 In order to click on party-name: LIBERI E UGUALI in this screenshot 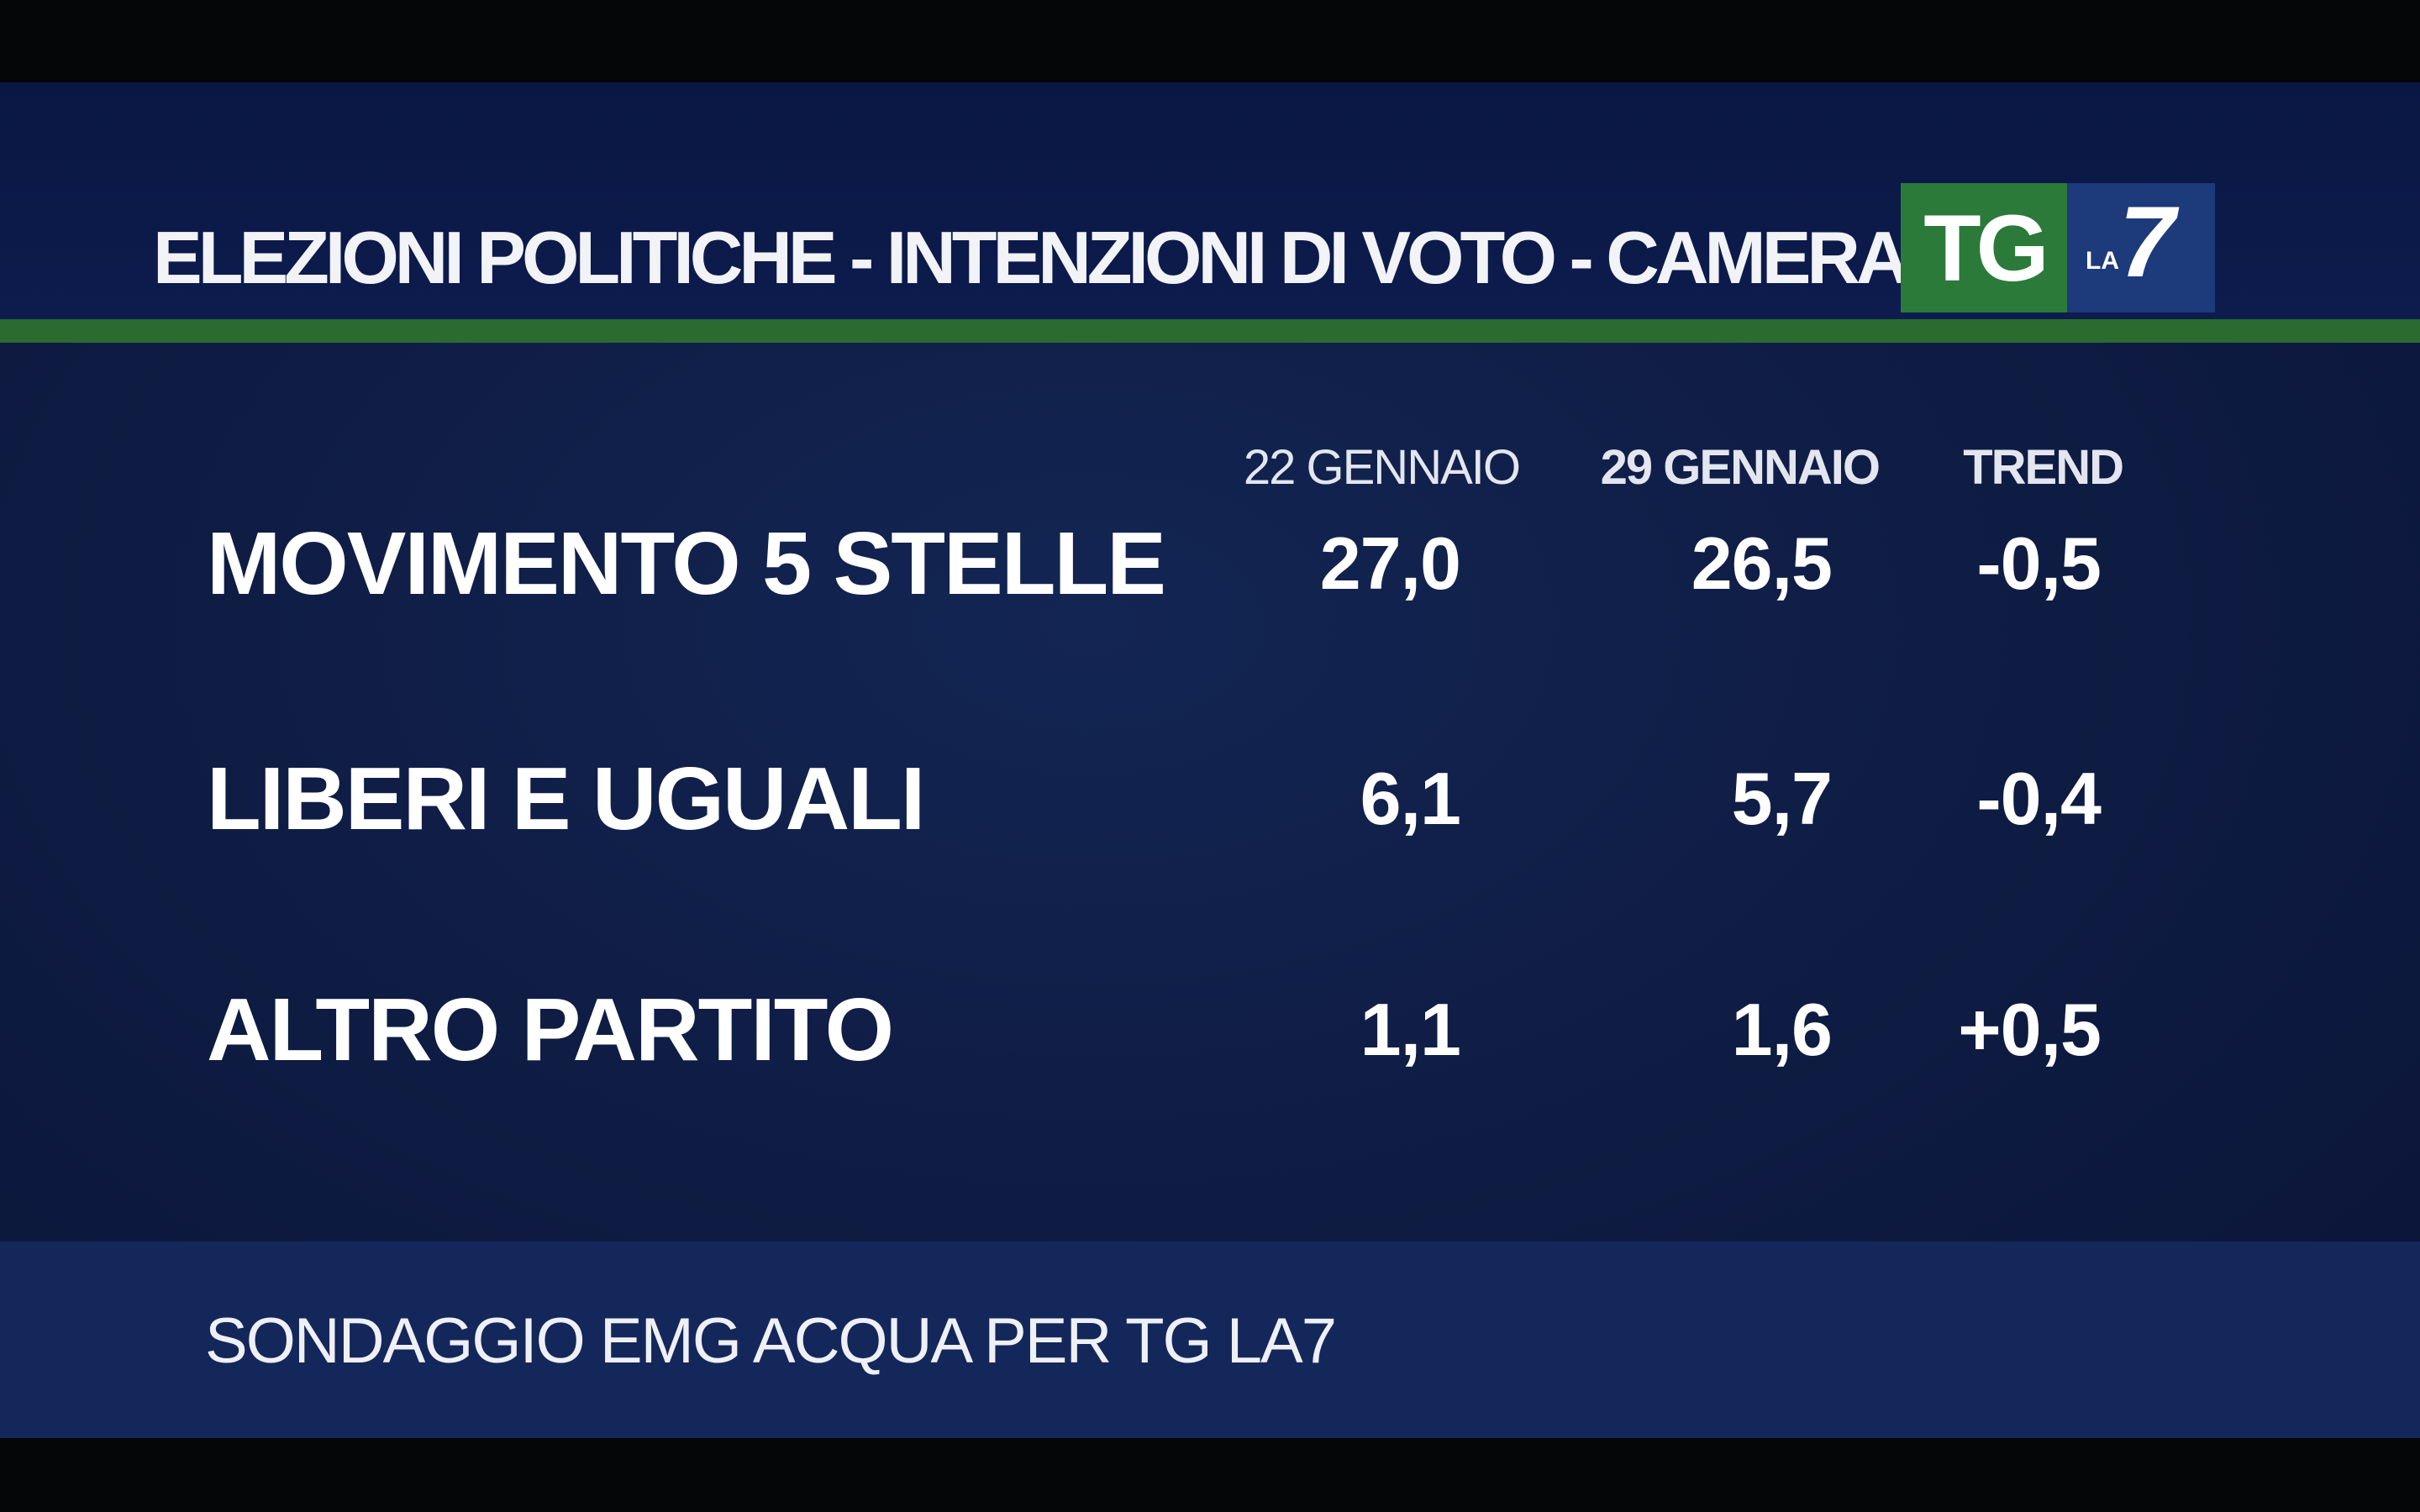, I will do `click(566, 798)`.